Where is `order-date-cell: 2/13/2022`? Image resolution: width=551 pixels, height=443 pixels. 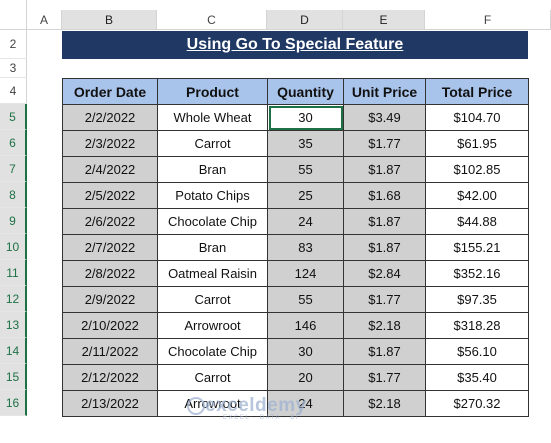 order-date-cell: 2/13/2022 is located at coordinates (110, 403).